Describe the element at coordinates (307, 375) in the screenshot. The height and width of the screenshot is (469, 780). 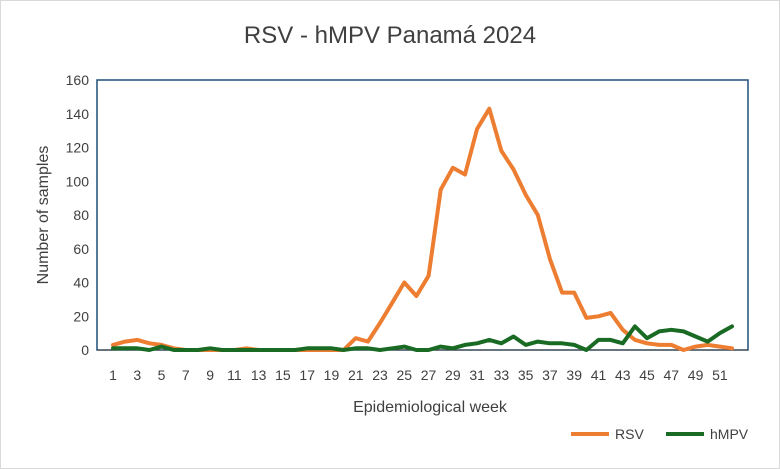
I see `x-tick-label: 17` at that location.